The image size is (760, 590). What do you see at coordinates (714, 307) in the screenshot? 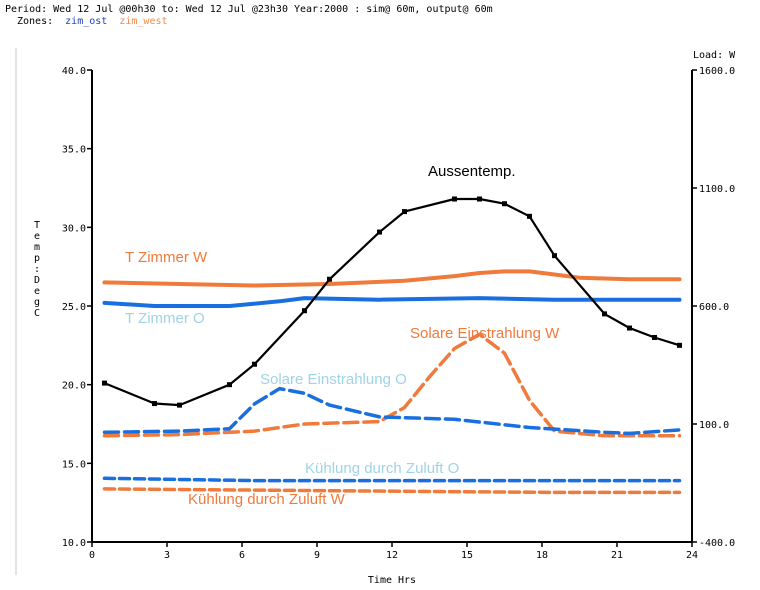
I see `y2-tick-label: 600.0` at bounding box center [714, 307].